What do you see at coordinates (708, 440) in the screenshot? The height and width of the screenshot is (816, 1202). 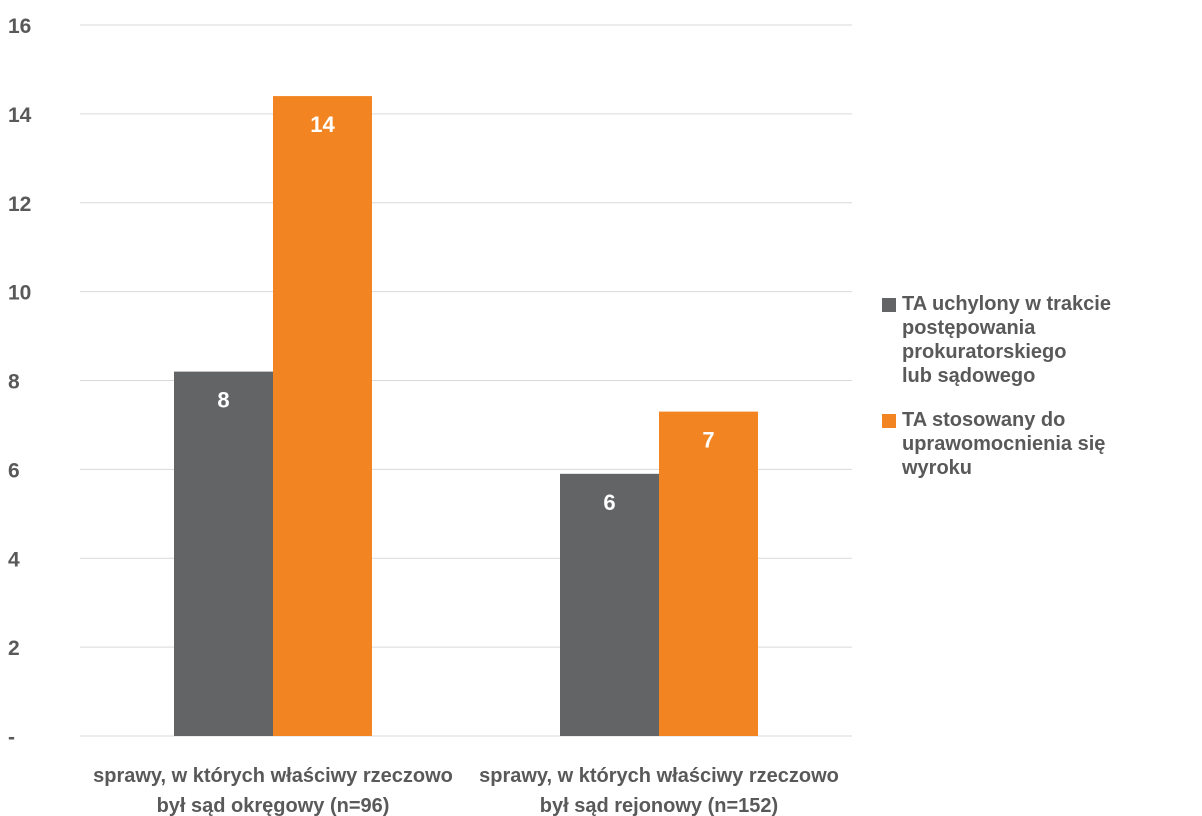 I see `data-label: 7` at bounding box center [708, 440].